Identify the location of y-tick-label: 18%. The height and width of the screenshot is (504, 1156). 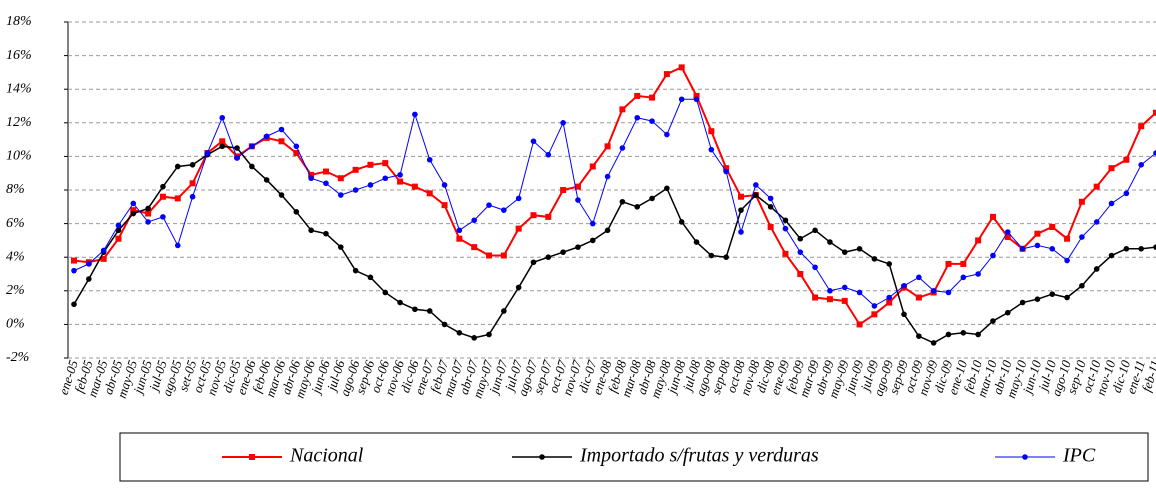
(19, 21).